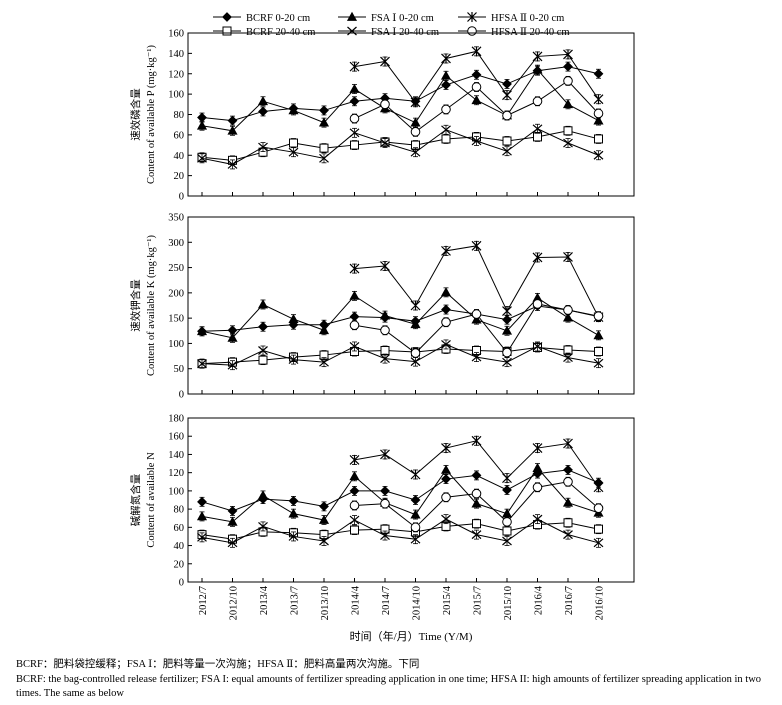  Describe the element at coordinates (176, 218) in the screenshot. I see `y-tick-label: 350` at that location.